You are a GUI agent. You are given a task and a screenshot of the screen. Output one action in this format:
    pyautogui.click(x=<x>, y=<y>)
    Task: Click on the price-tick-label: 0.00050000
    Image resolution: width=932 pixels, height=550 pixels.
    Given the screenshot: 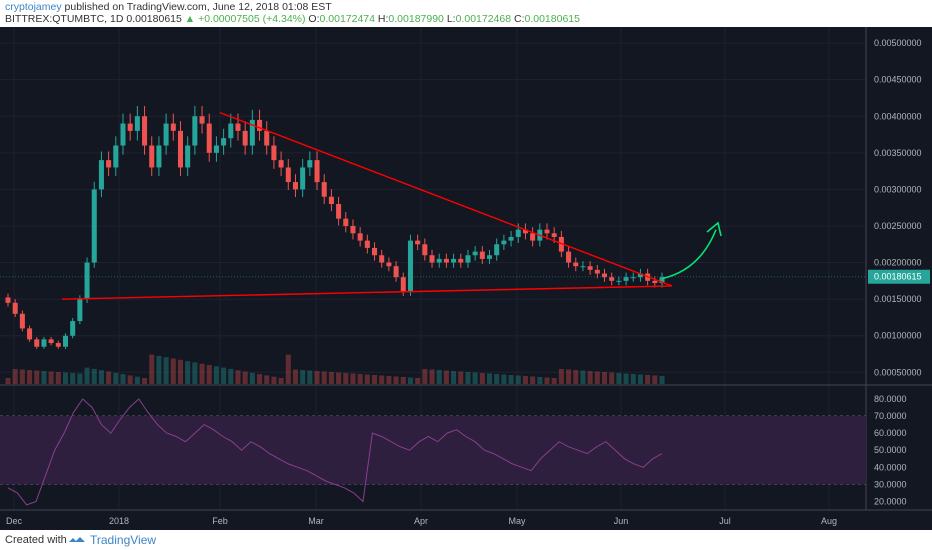 What is the action you would take?
    pyautogui.click(x=898, y=372)
    